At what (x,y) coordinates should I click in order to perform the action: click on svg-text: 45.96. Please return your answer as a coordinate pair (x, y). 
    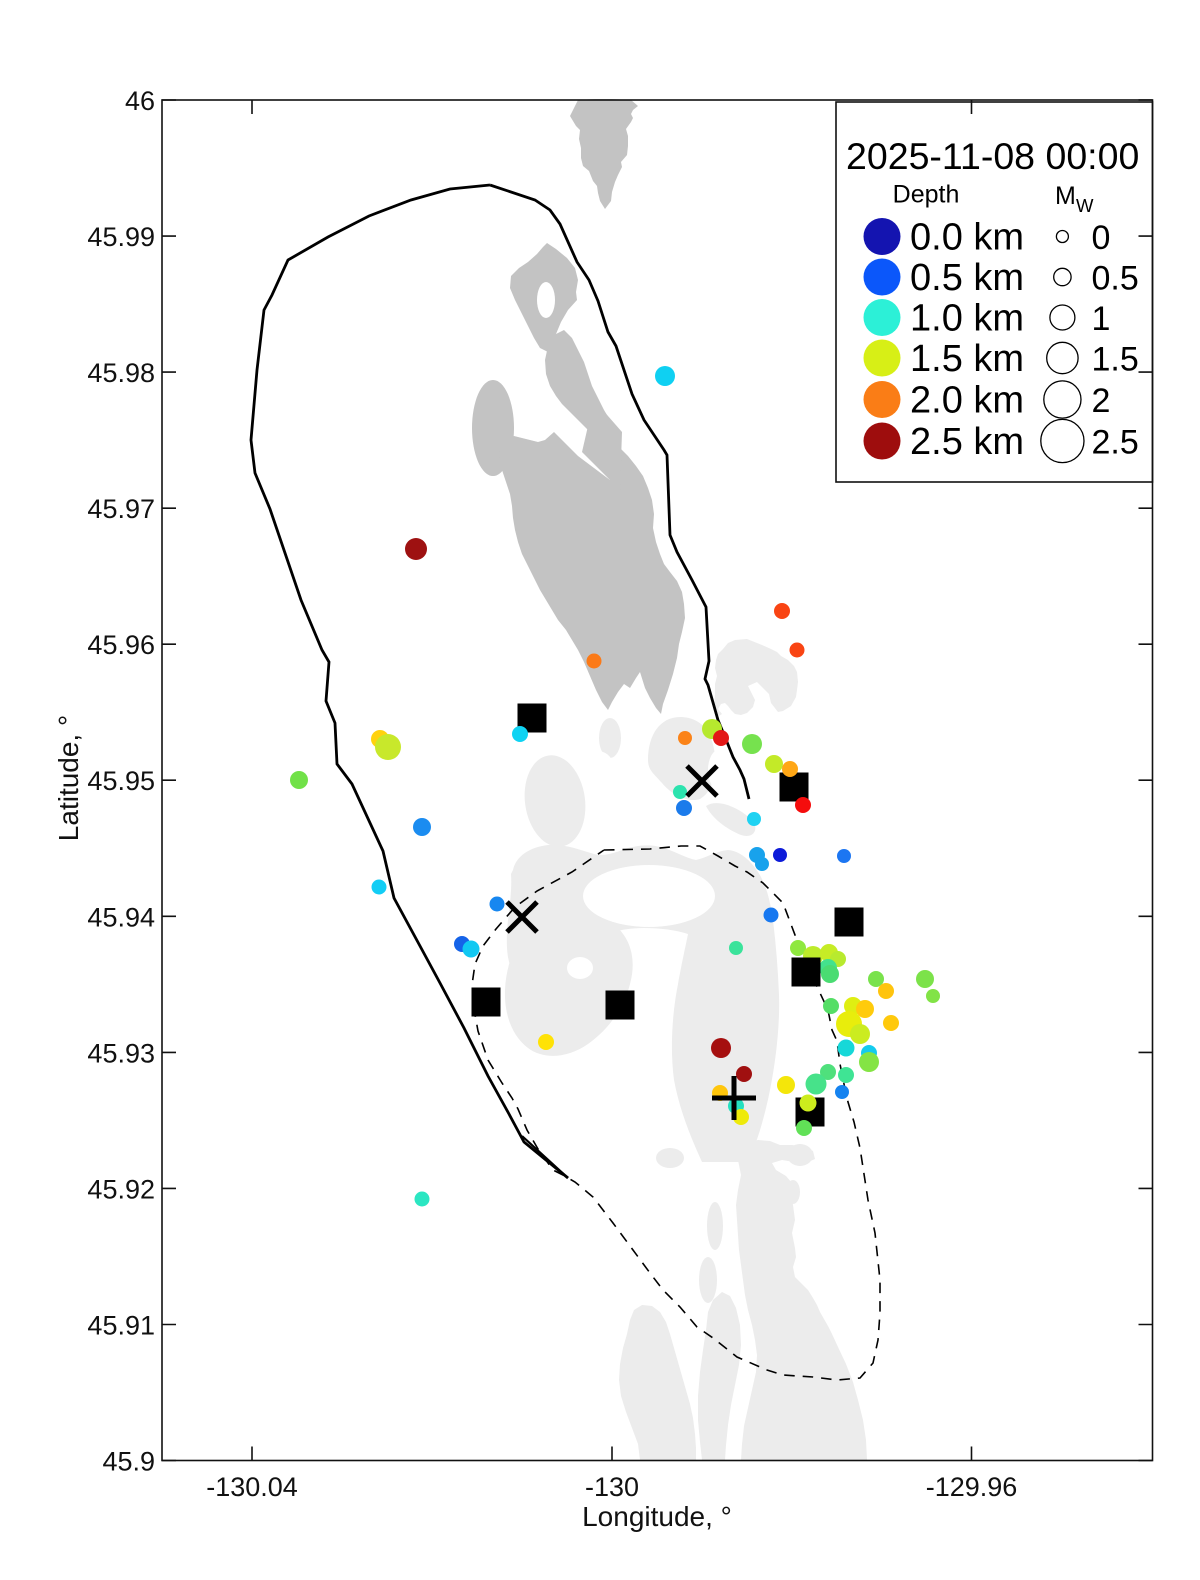
    Looking at the image, I should click on (121, 645).